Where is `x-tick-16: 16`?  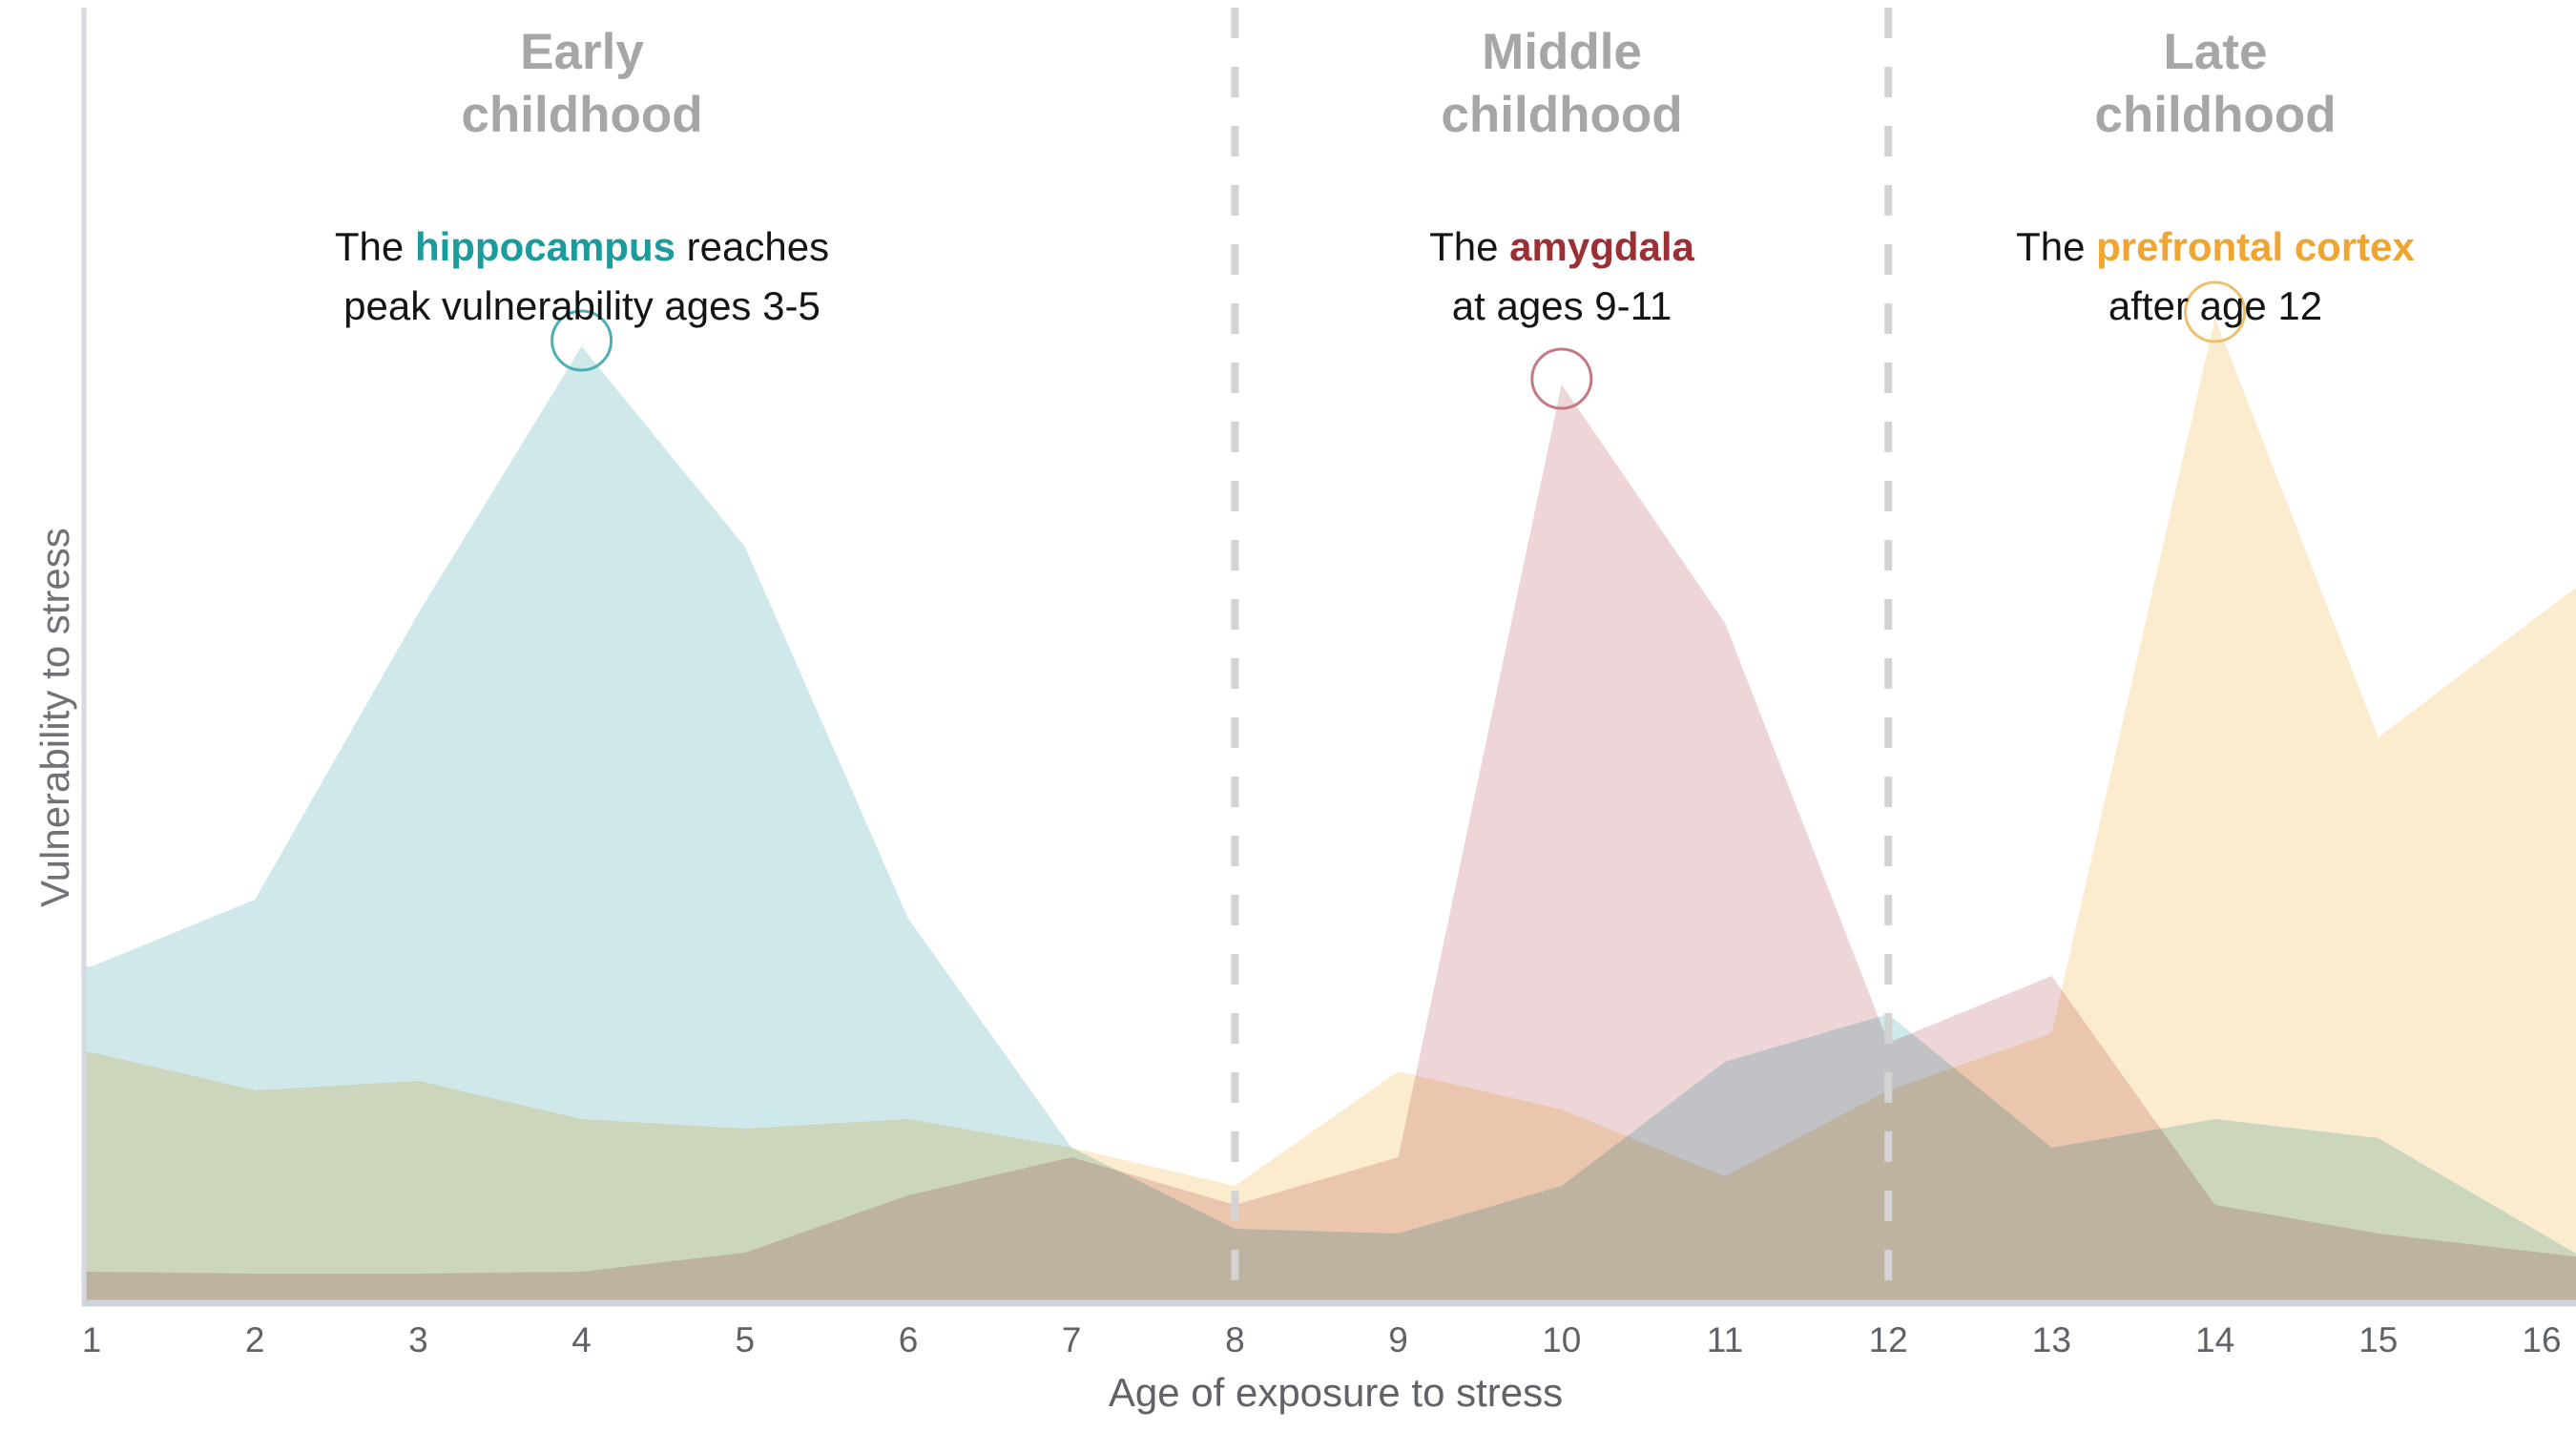 x-tick-16: 16 is located at coordinates (2542, 1340).